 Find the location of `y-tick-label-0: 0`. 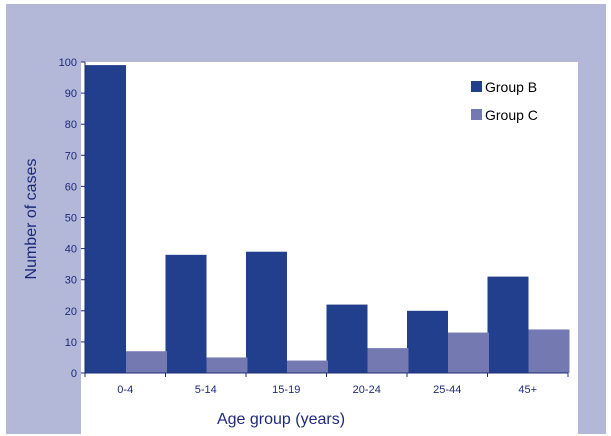

y-tick-label-0: 0 is located at coordinates (74, 374).